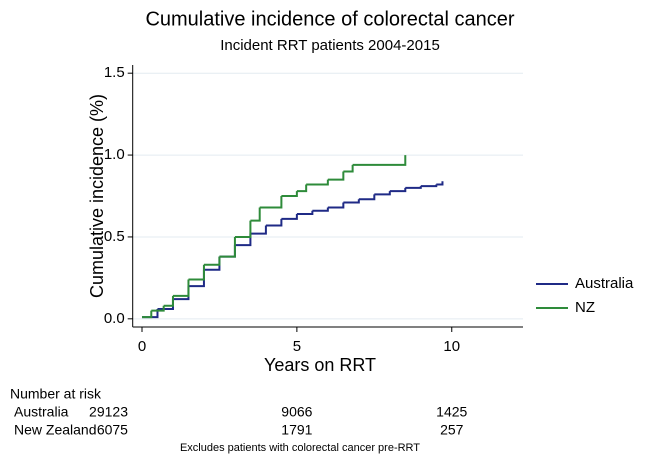 Image resolution: width=652 pixels, height=459 pixels. Describe the element at coordinates (55, 430) in the screenshot. I see `risk-row-label: New Zealand` at that location.